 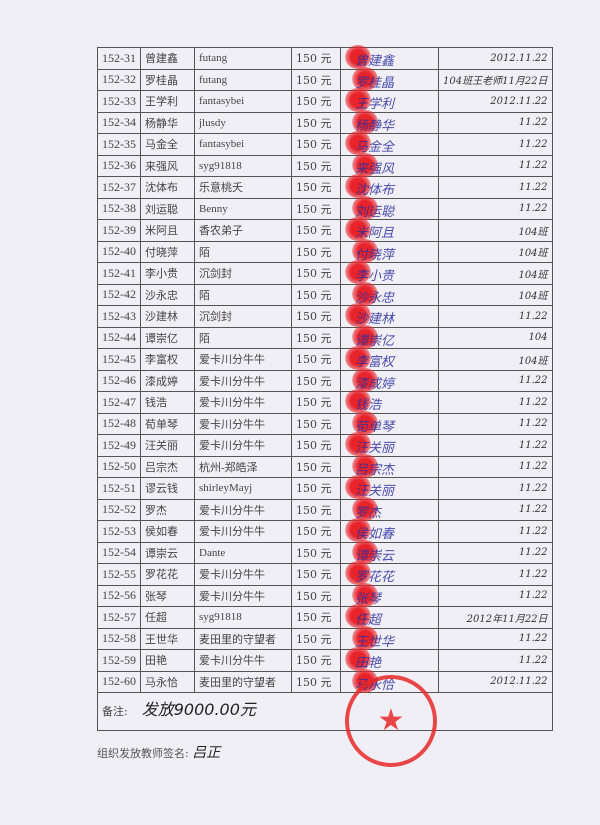 I want to click on row-date: 2012年11月22日, so click(x=495, y=617).